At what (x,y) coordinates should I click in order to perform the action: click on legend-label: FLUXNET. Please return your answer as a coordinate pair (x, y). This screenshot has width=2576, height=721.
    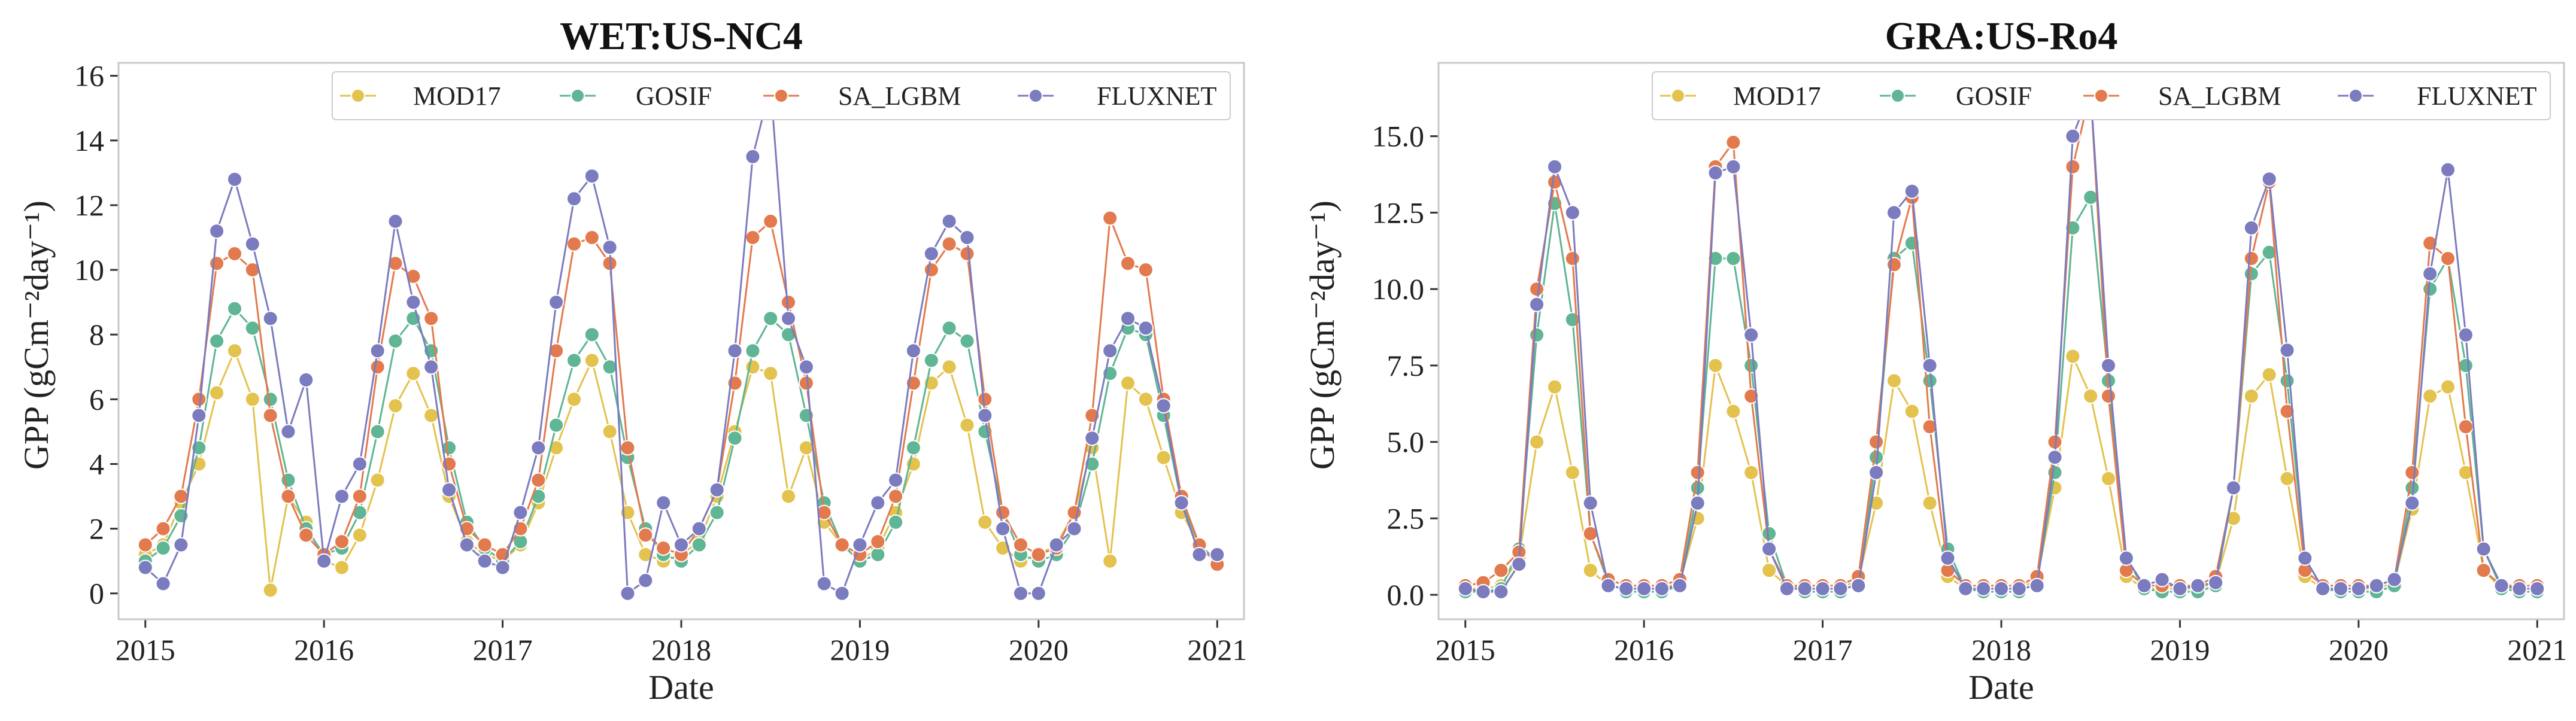
    Looking at the image, I should click on (1157, 96).